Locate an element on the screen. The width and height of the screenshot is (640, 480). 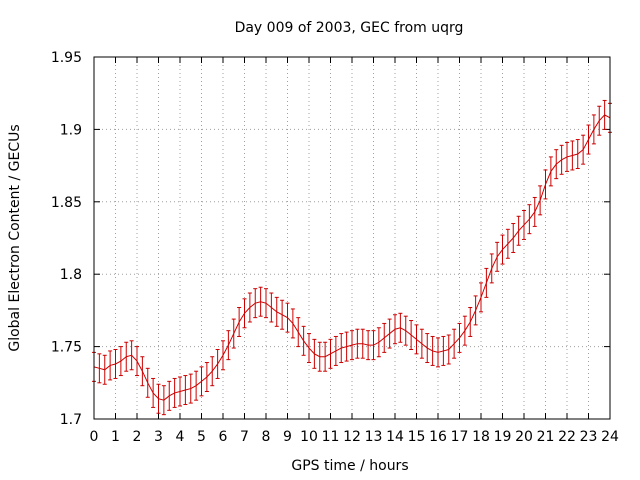
x-tick-label: 19 is located at coordinates (503, 437).